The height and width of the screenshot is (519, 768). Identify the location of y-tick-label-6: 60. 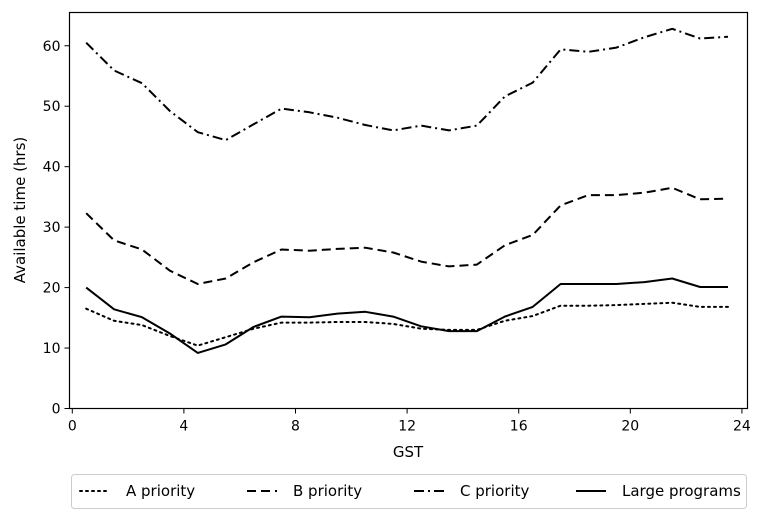
(52, 47).